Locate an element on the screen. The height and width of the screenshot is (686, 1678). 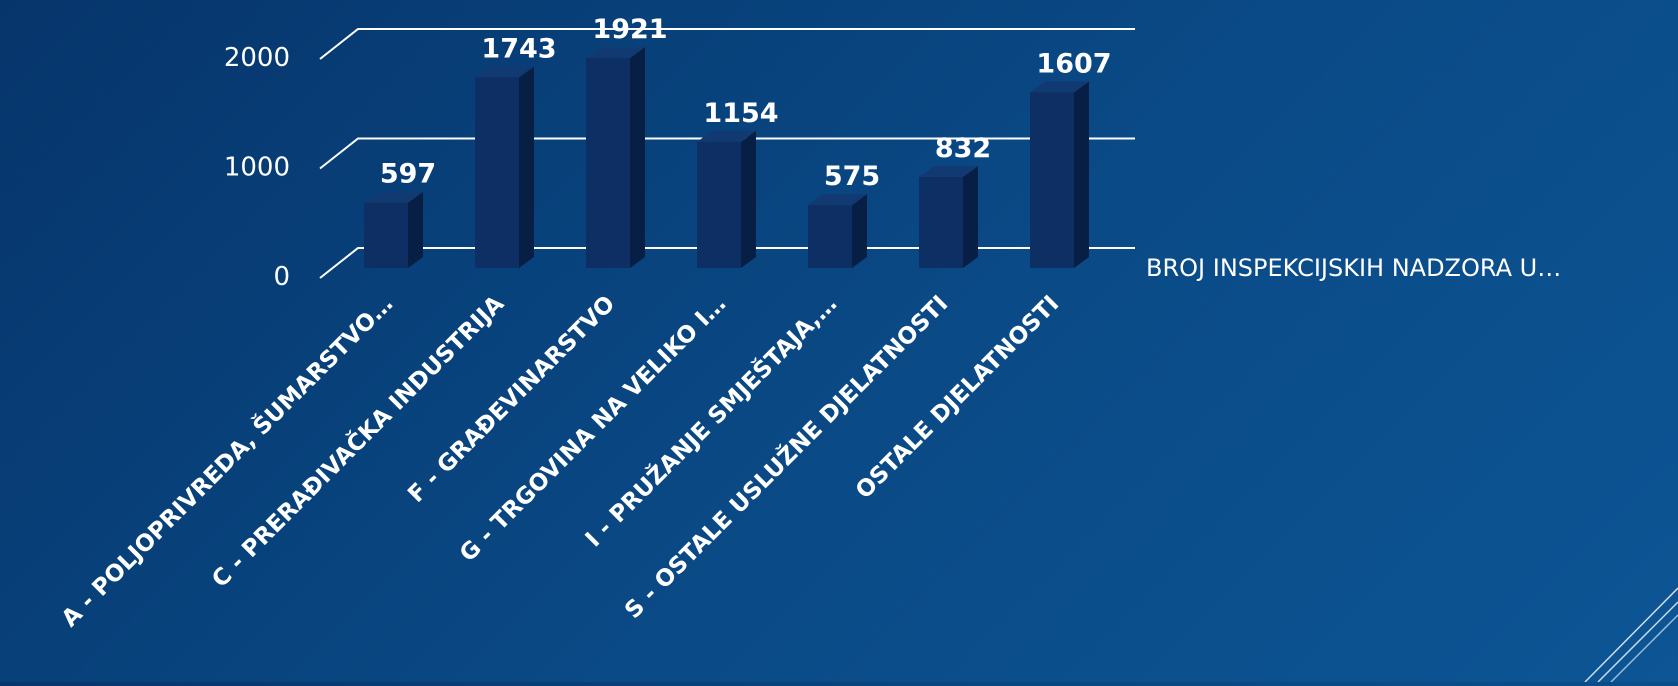
data-label: 1154 is located at coordinates (740, 113).